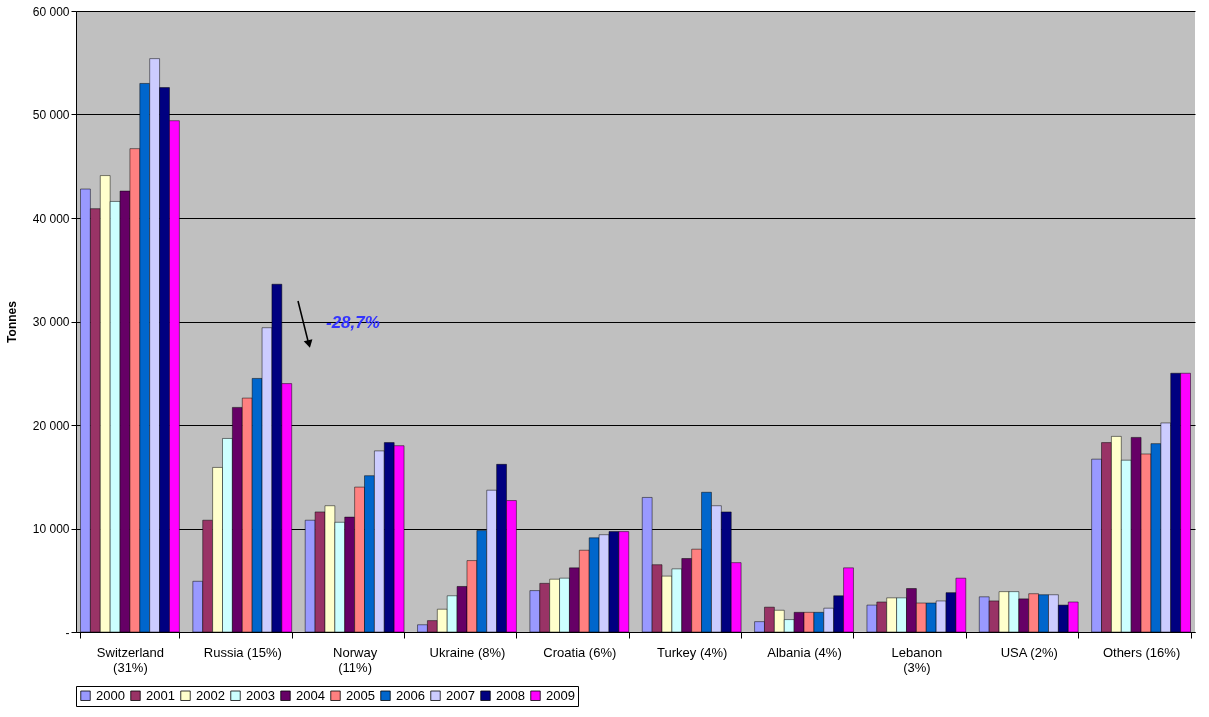 The image size is (1209, 717). What do you see at coordinates (51, 218) in the screenshot?
I see `y-tick-label: 40 000` at bounding box center [51, 218].